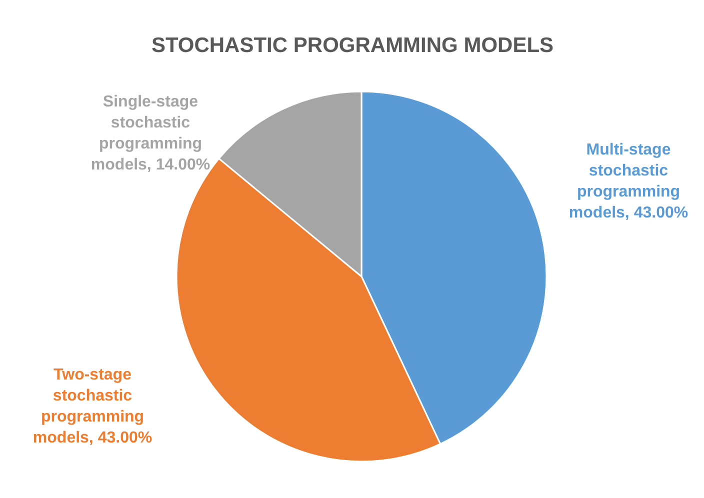  I want to click on chart-title: STOCHASTIC PROGRAMMING MODELS, so click(352, 45).